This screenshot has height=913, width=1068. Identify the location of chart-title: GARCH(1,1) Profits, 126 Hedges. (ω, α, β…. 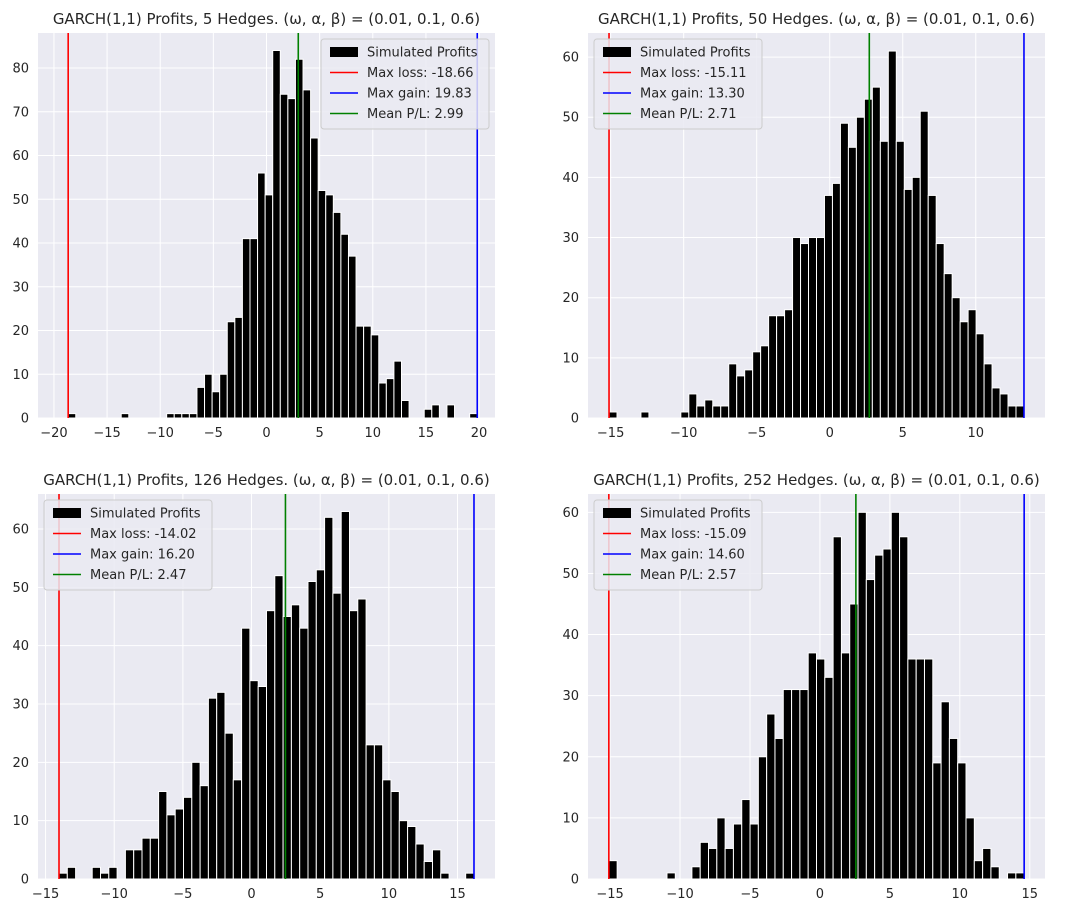
(266, 480).